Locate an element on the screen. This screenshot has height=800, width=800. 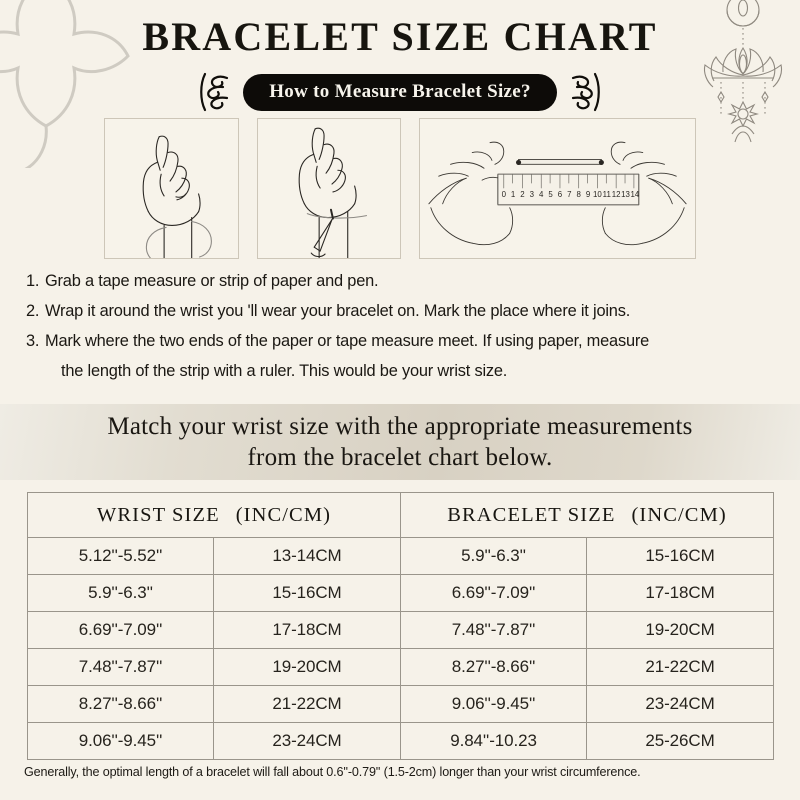
table-row: 5.9''-6.3'' 15-16CM 6.69''-7.09'' 17-18CM is located at coordinates (401, 593).